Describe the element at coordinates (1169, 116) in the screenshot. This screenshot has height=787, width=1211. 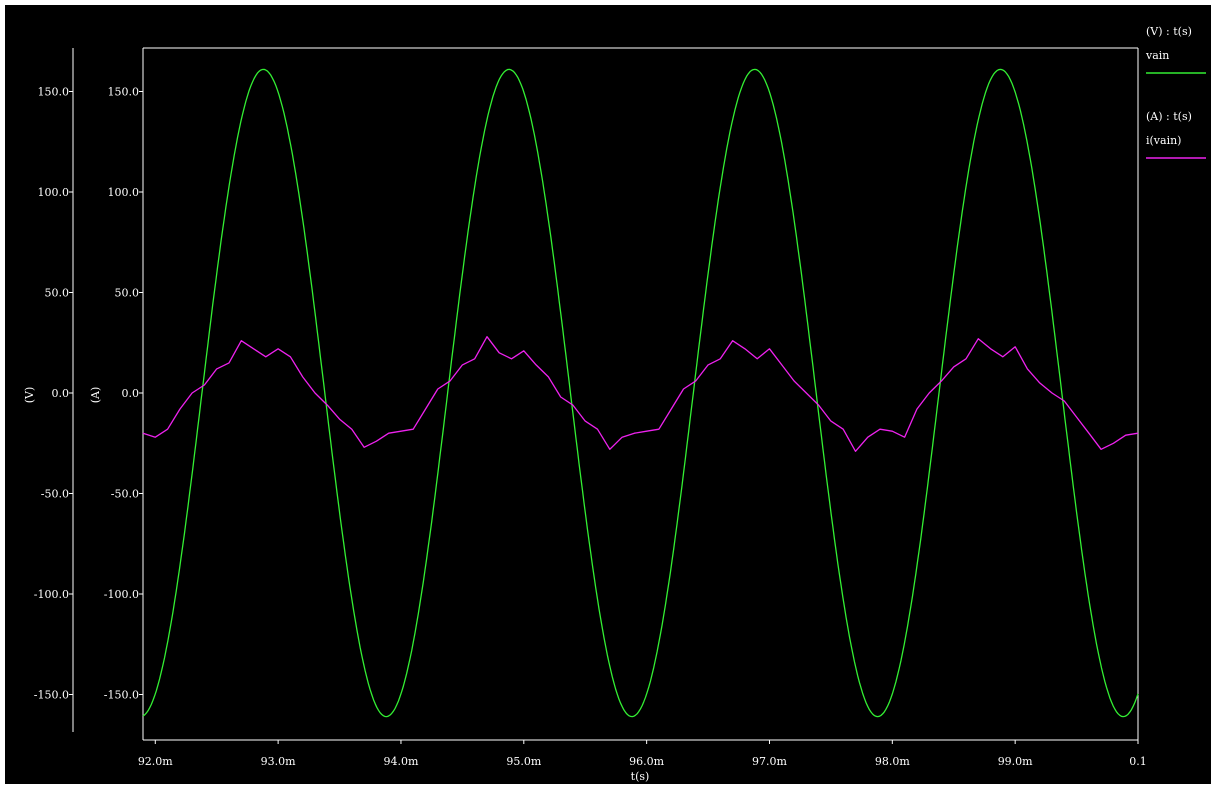
I see `legend-header: (A) : t(s)` at that location.